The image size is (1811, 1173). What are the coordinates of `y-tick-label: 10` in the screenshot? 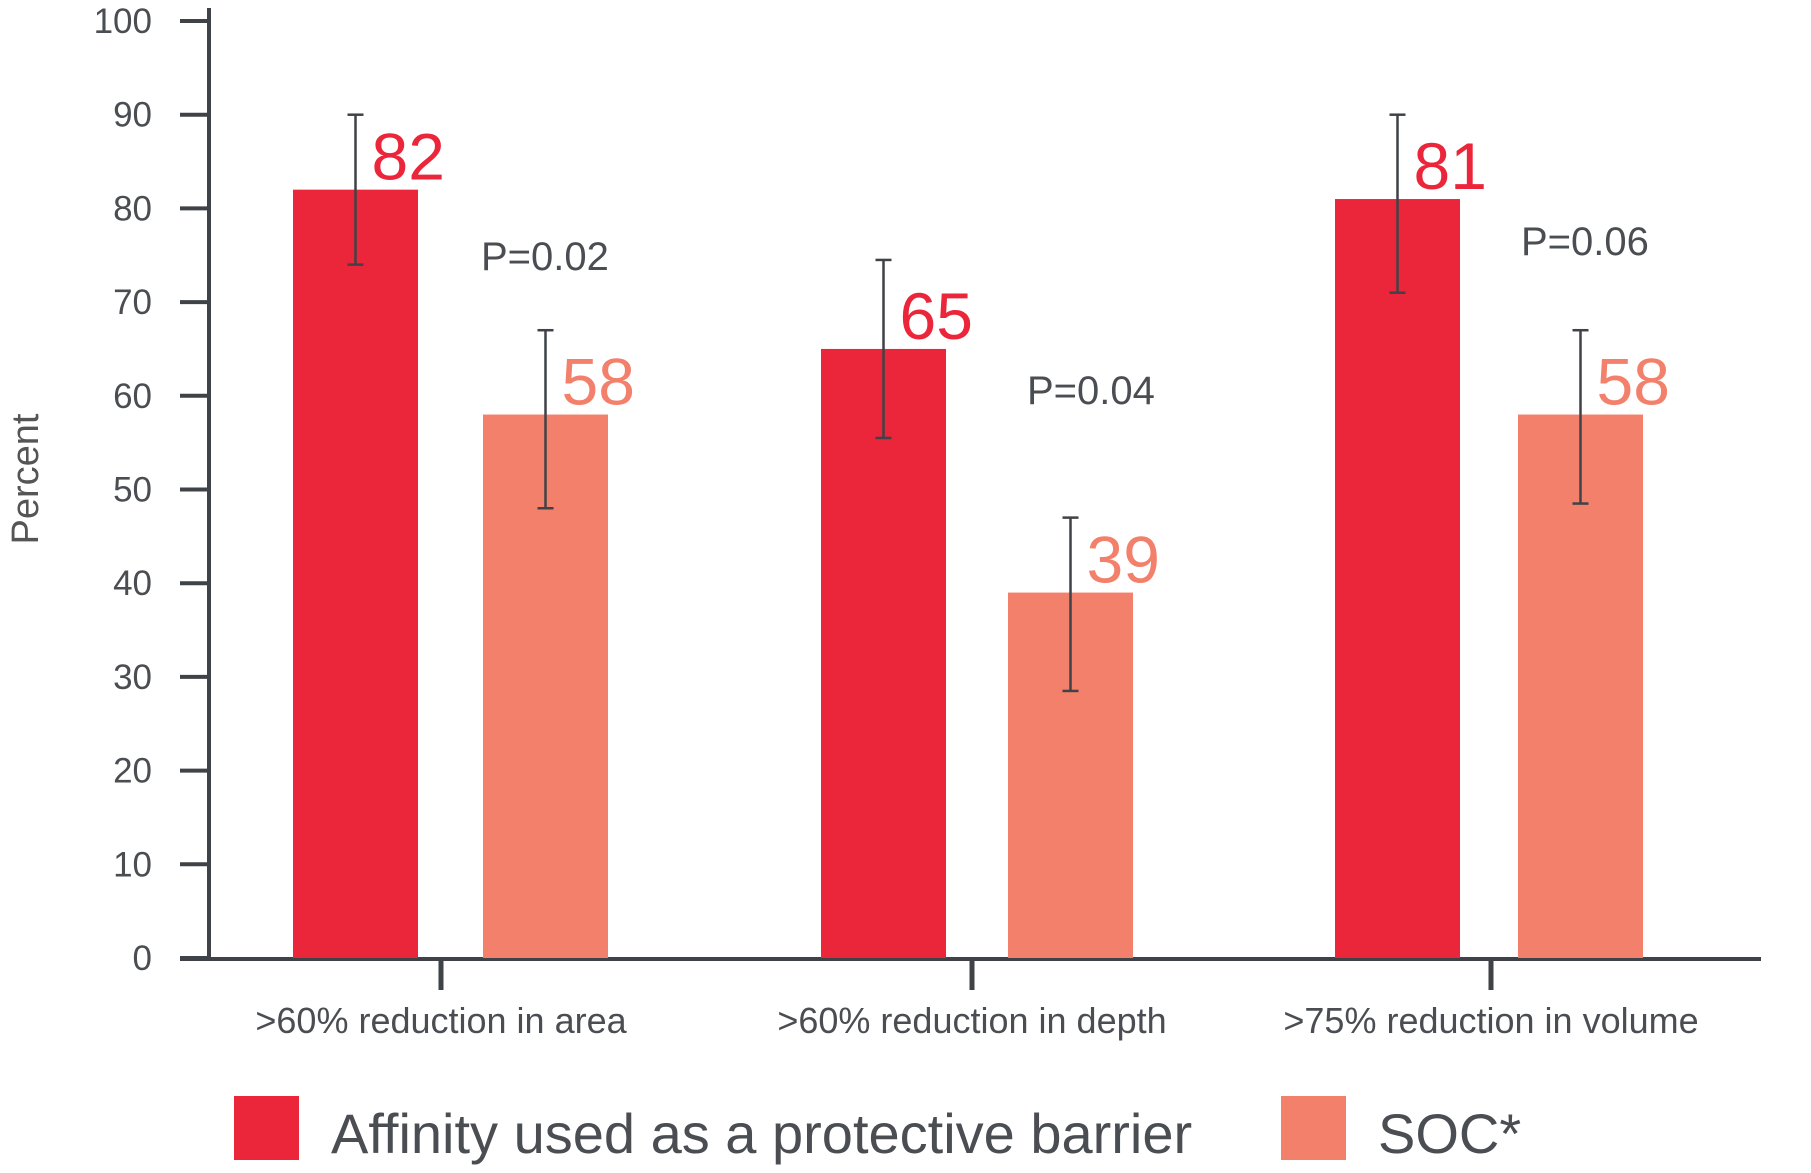 It's located at (132, 864).